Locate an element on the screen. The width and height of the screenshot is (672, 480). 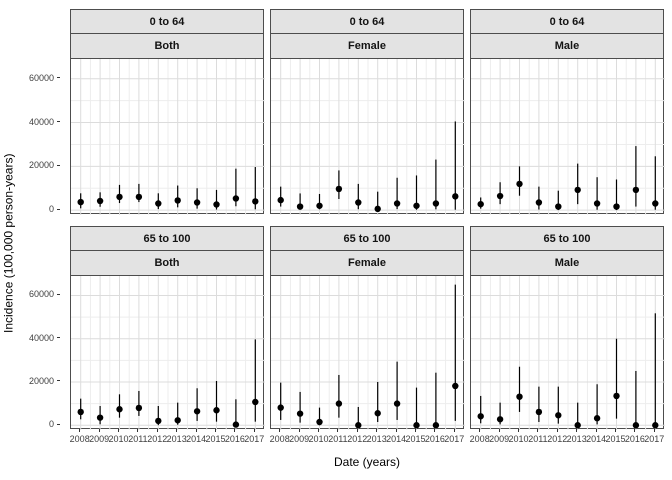
facet-strip-sex-65-to-100-both: Both is located at coordinates (167, 263).